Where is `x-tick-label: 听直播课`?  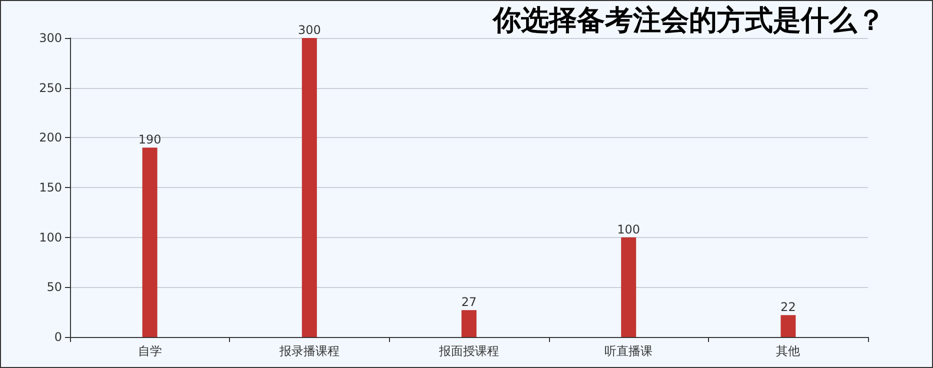
x-tick-label: 听直播课 is located at coordinates (628, 351).